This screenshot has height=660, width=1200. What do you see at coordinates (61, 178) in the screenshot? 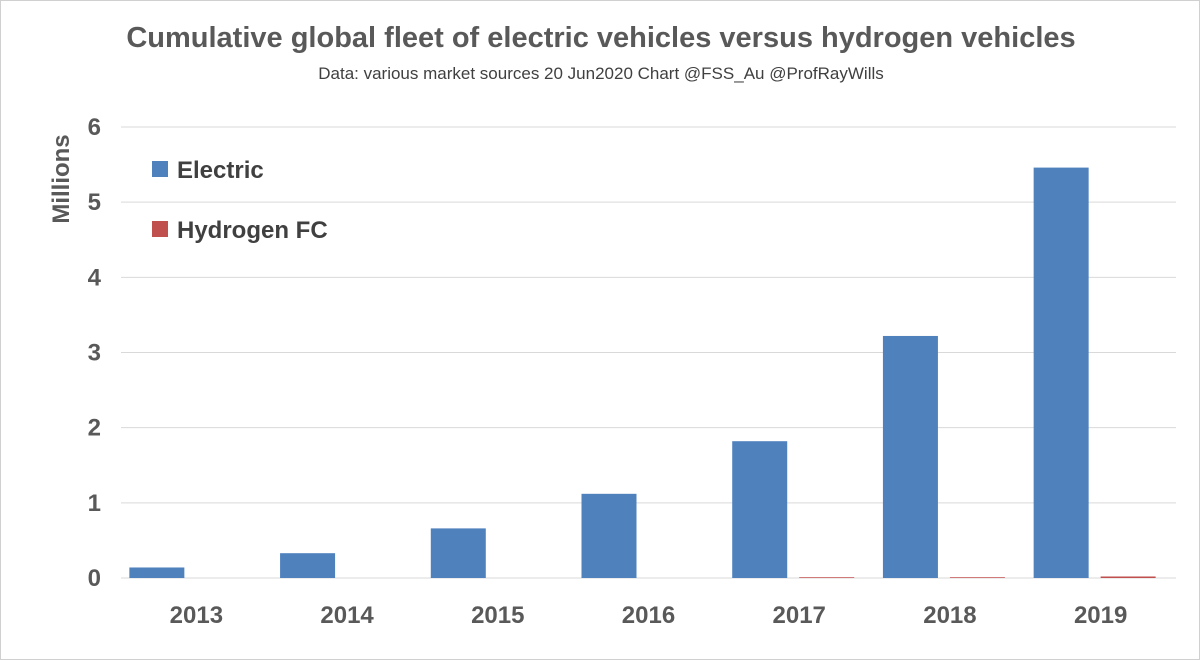
I see `y-axis-label: Millions` at bounding box center [61, 178].